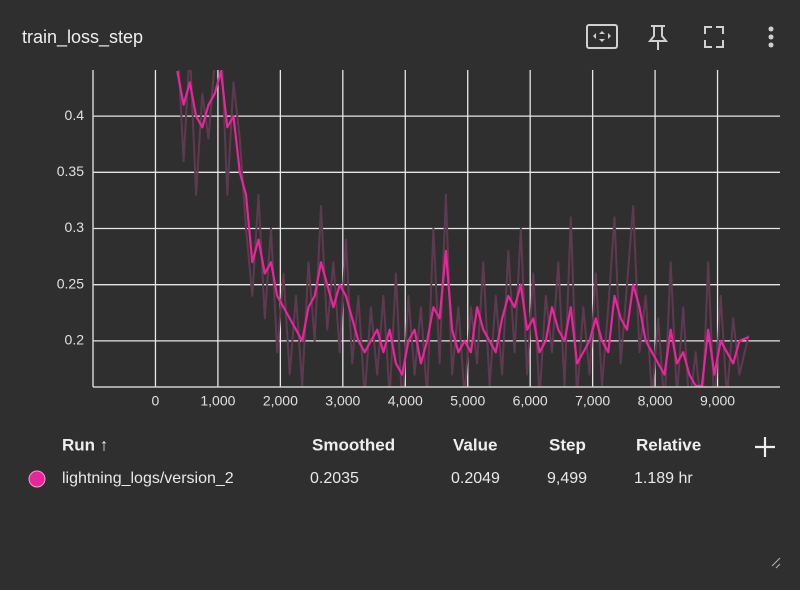 This screenshot has width=800, height=590. Describe the element at coordinates (475, 444) in the screenshot. I see `column-header: Value` at that location.